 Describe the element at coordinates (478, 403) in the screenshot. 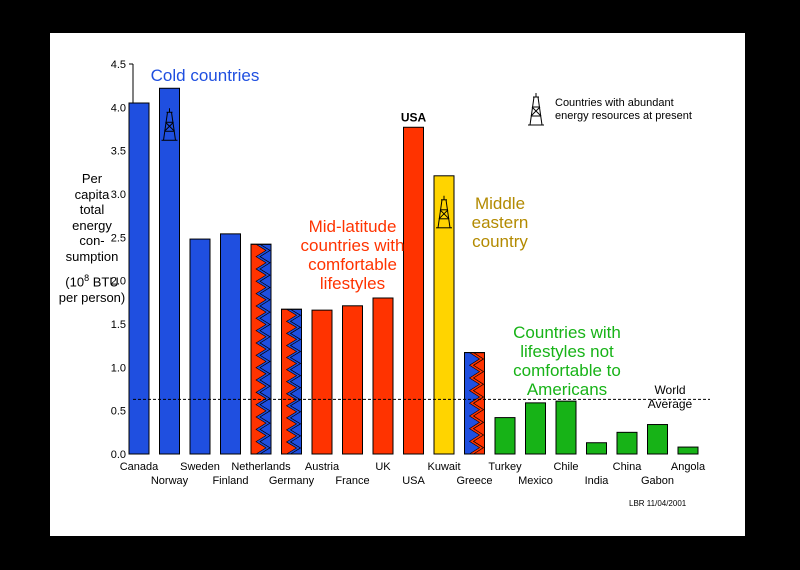

I see `hatch-line-greece` at that location.